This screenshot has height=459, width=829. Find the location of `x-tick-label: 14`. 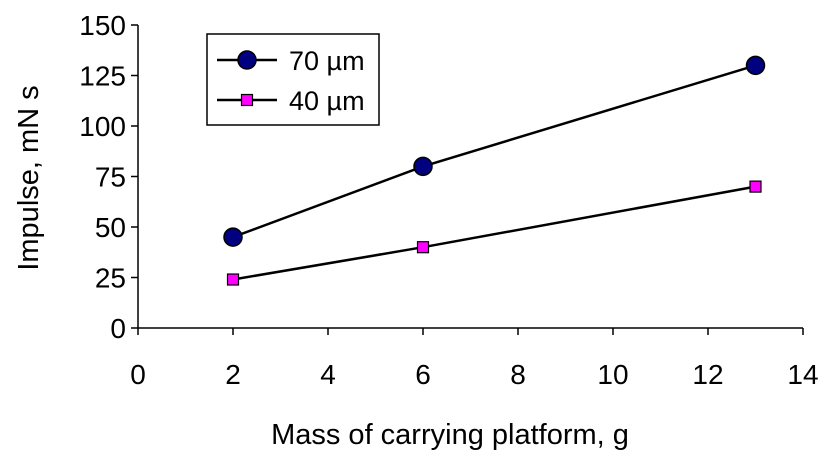

x-tick-label: 14 is located at coordinates (802, 374).